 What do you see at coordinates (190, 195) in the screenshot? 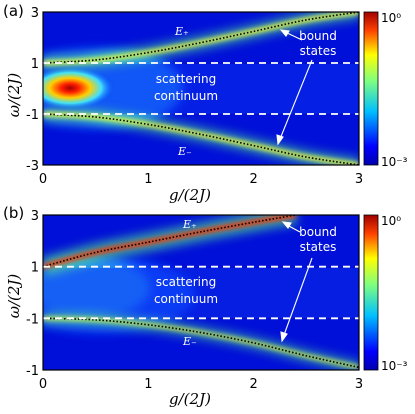
I see `a-x-axis-label: g/(2J)` at bounding box center [190, 195].